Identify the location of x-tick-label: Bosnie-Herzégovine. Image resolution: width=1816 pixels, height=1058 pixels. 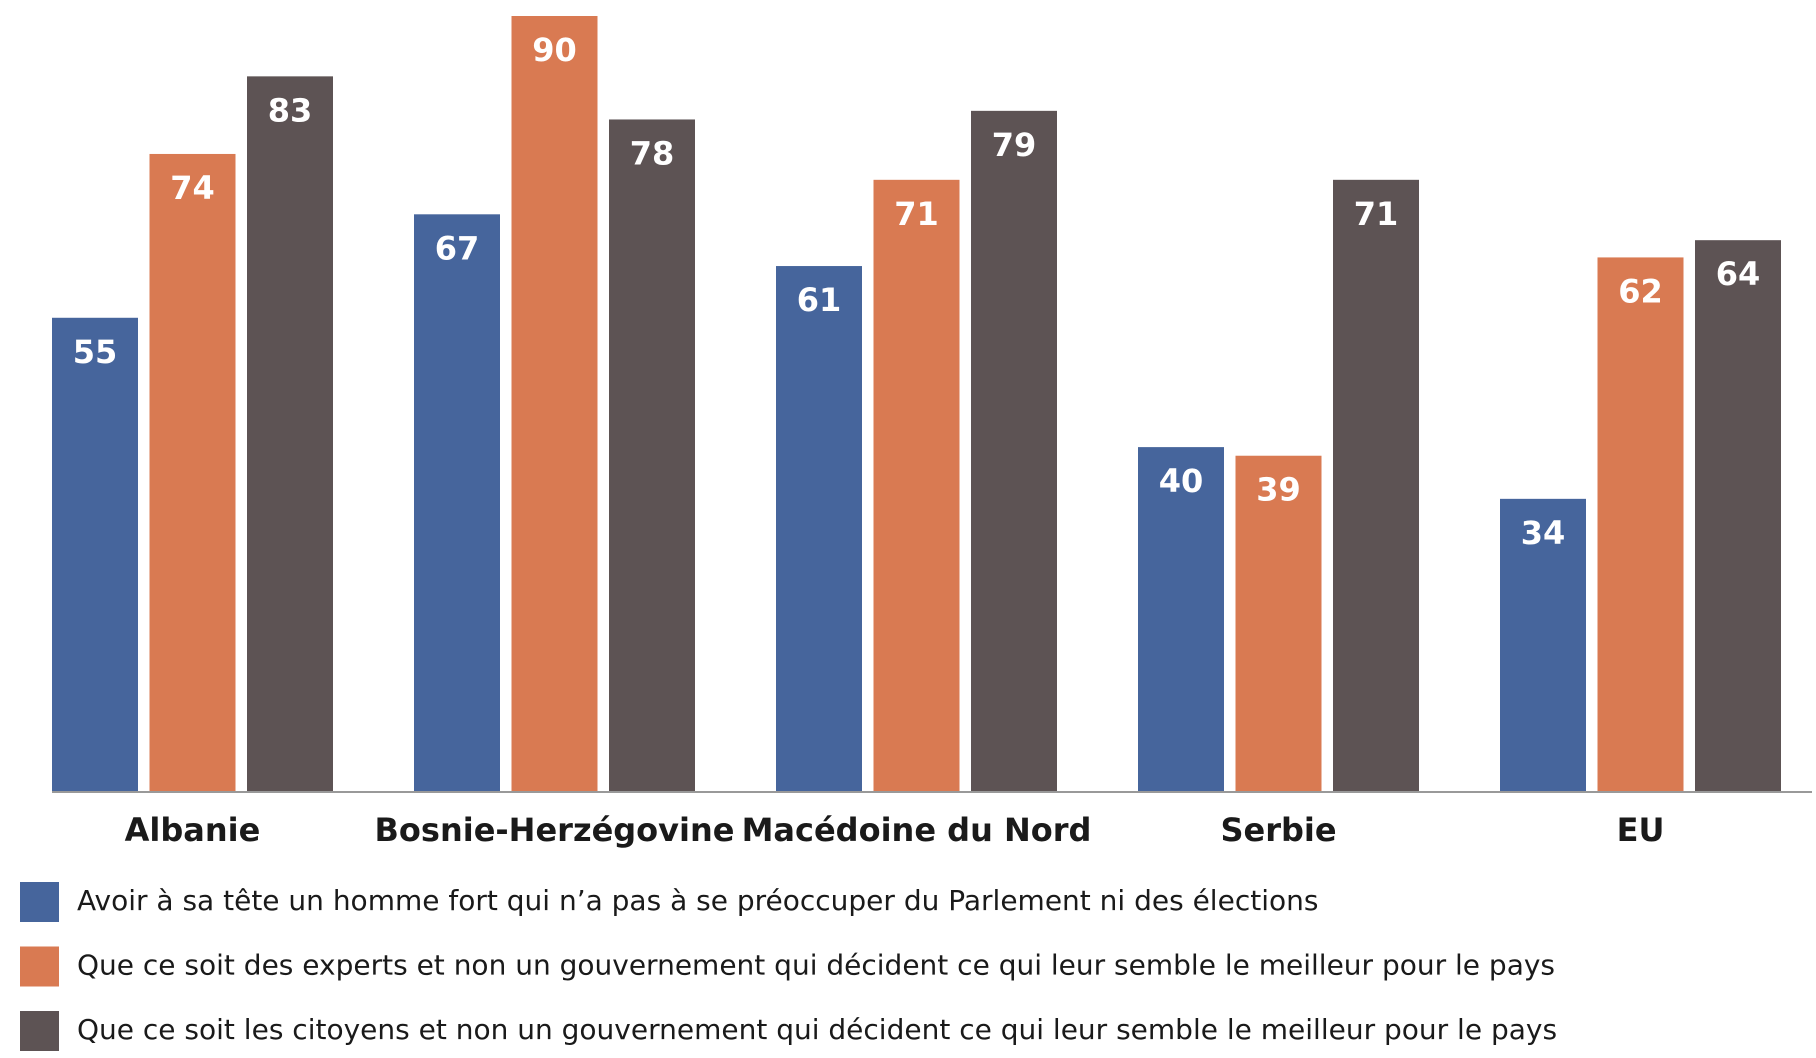
(555, 830).